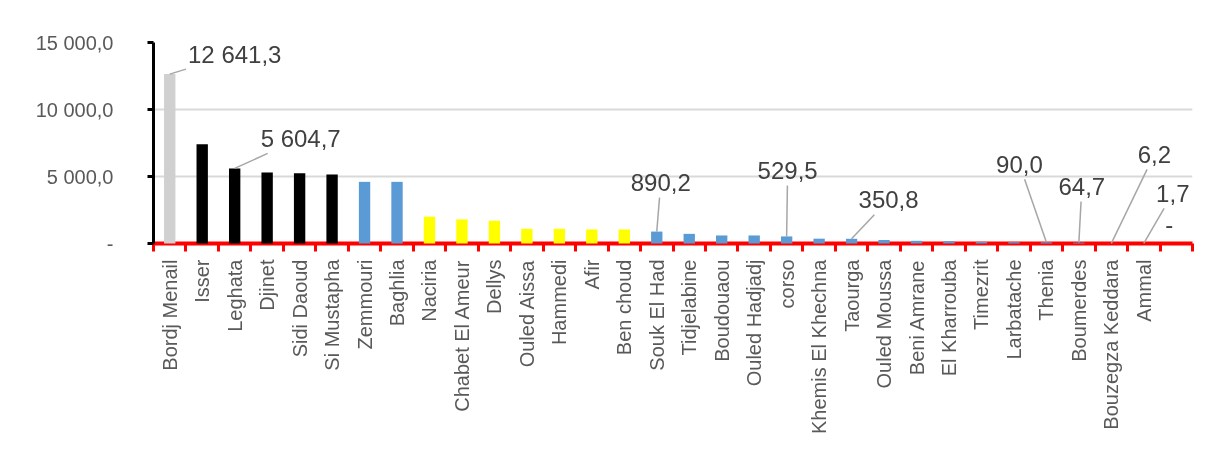  I want to click on data-label: 64,7, so click(1082, 187).